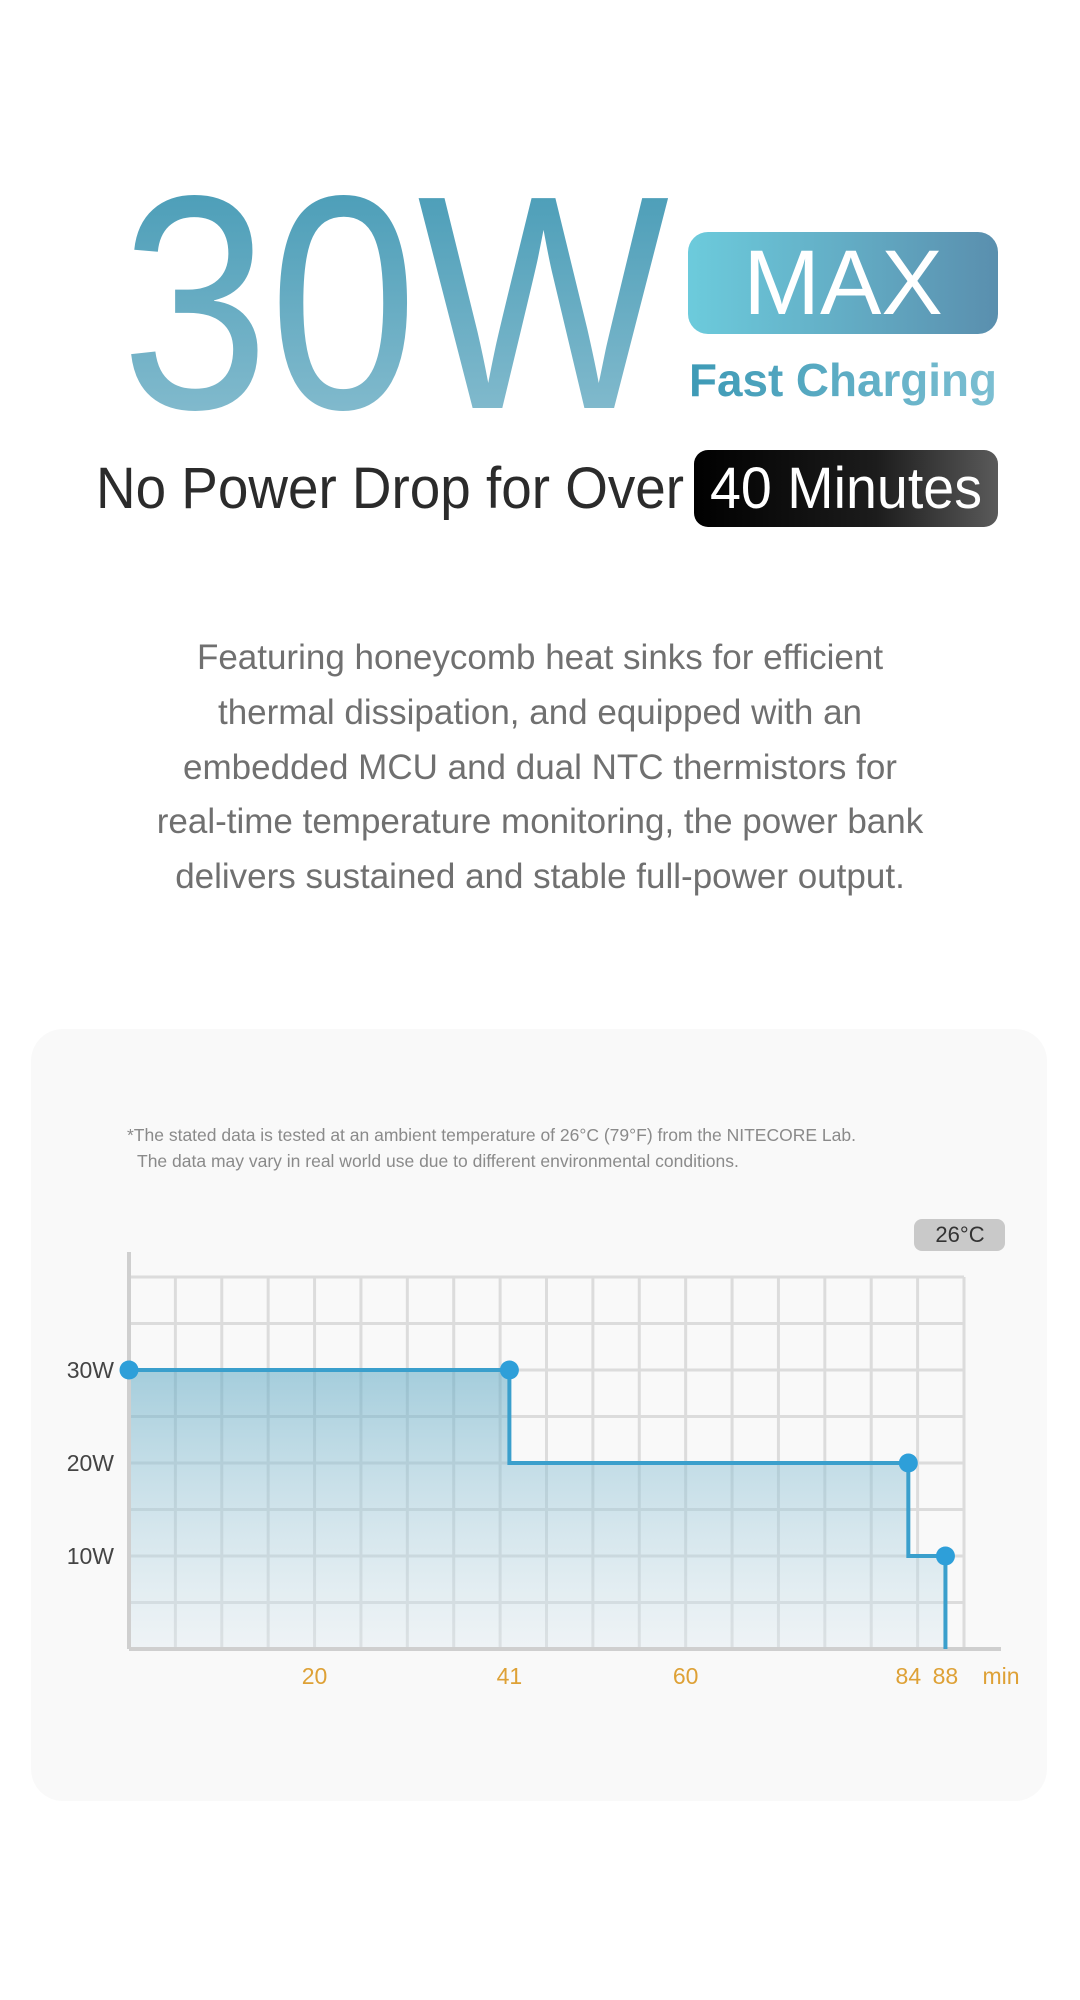 This screenshot has height=2000, width=1080. I want to click on x-tick-label: 88, so click(946, 1676).